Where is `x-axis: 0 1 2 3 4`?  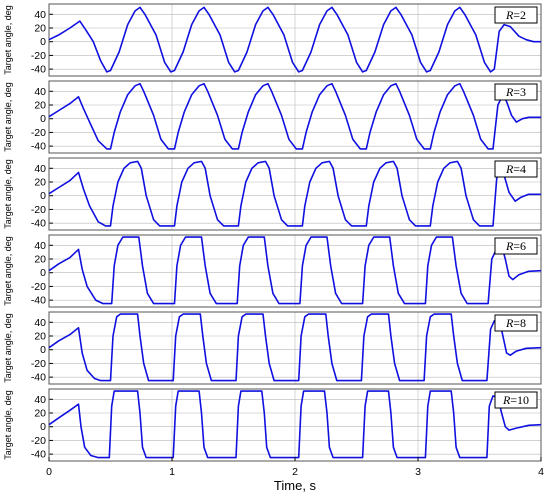 x-axis: 0 1 2 3 4 is located at coordinates (295, 467).